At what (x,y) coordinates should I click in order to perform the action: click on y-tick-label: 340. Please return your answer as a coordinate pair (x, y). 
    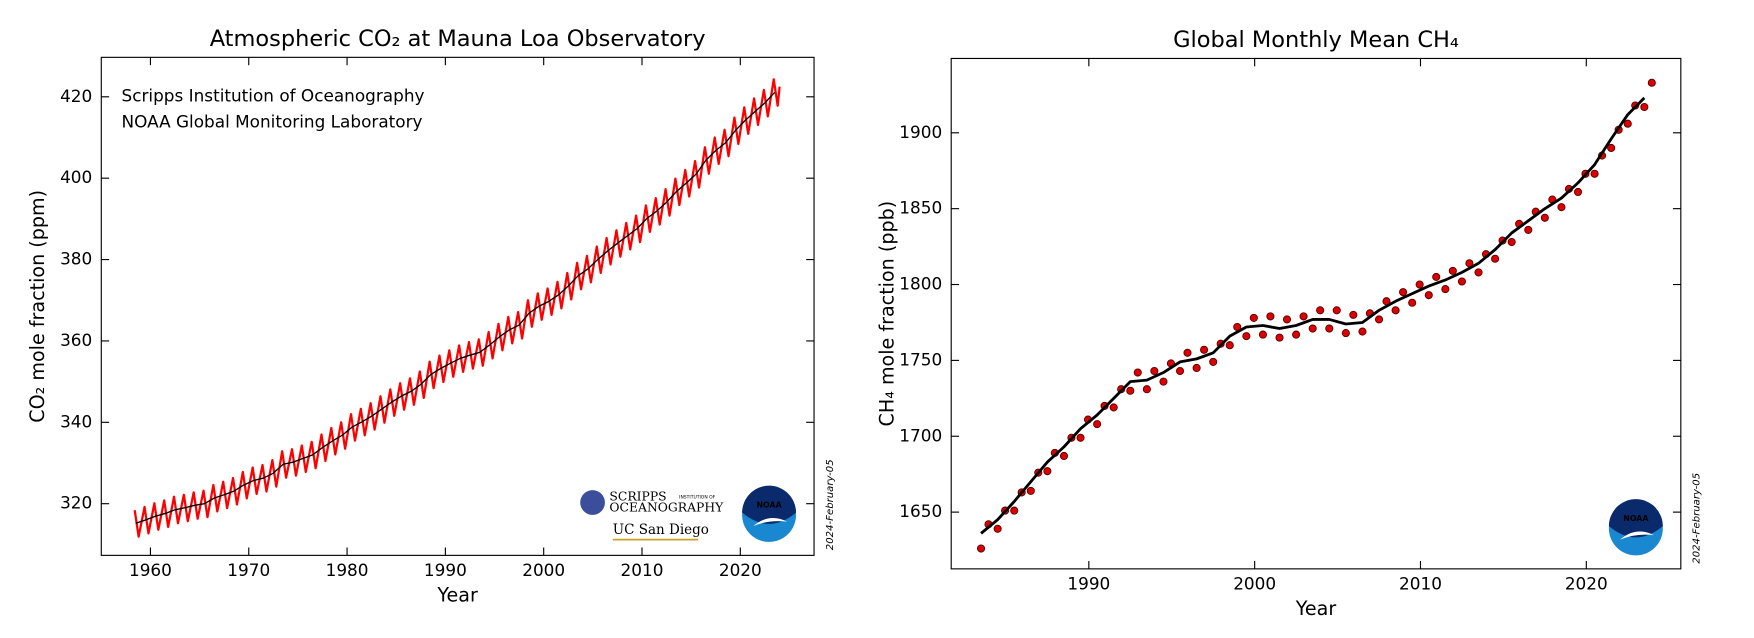
    Looking at the image, I should click on (76, 421).